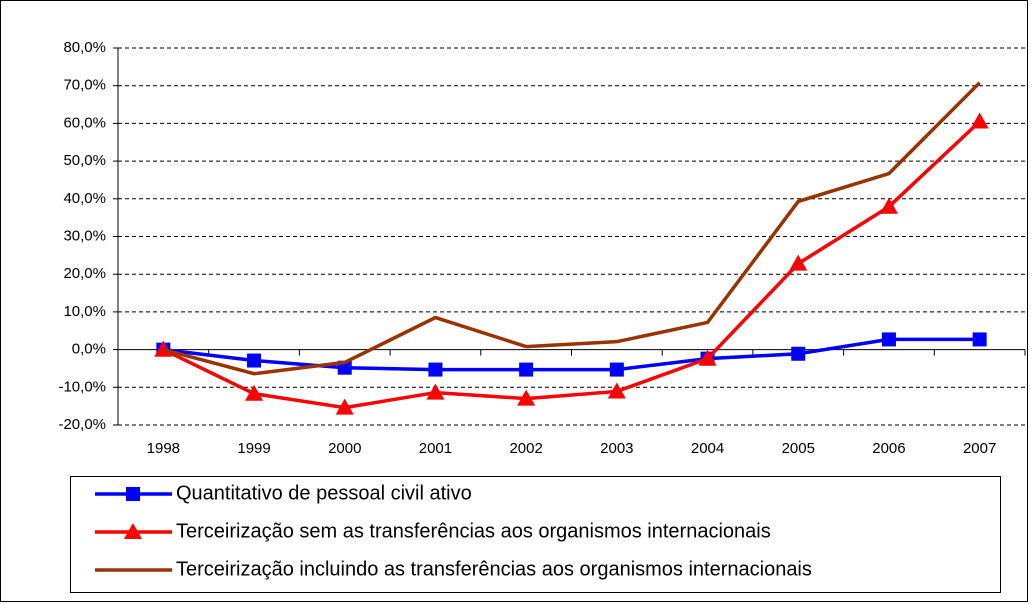  I want to click on x-tick-label: 1999, so click(253, 448).